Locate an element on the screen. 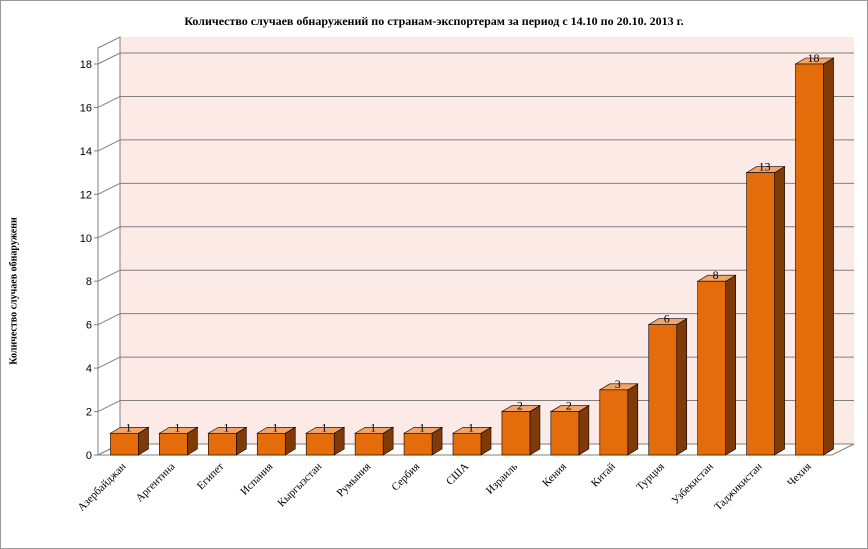 This screenshot has height=549, width=868. data-label: 3 is located at coordinates (618, 384).